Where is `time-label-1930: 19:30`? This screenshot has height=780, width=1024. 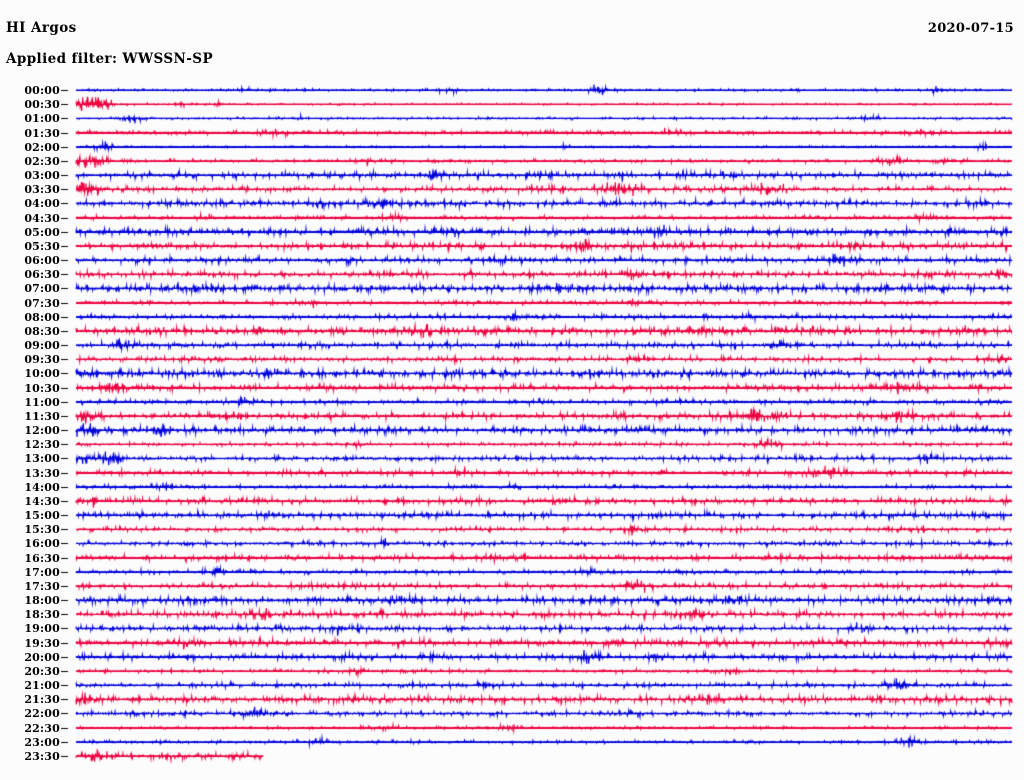 time-label-1930: 19:30 is located at coordinates (42, 643).